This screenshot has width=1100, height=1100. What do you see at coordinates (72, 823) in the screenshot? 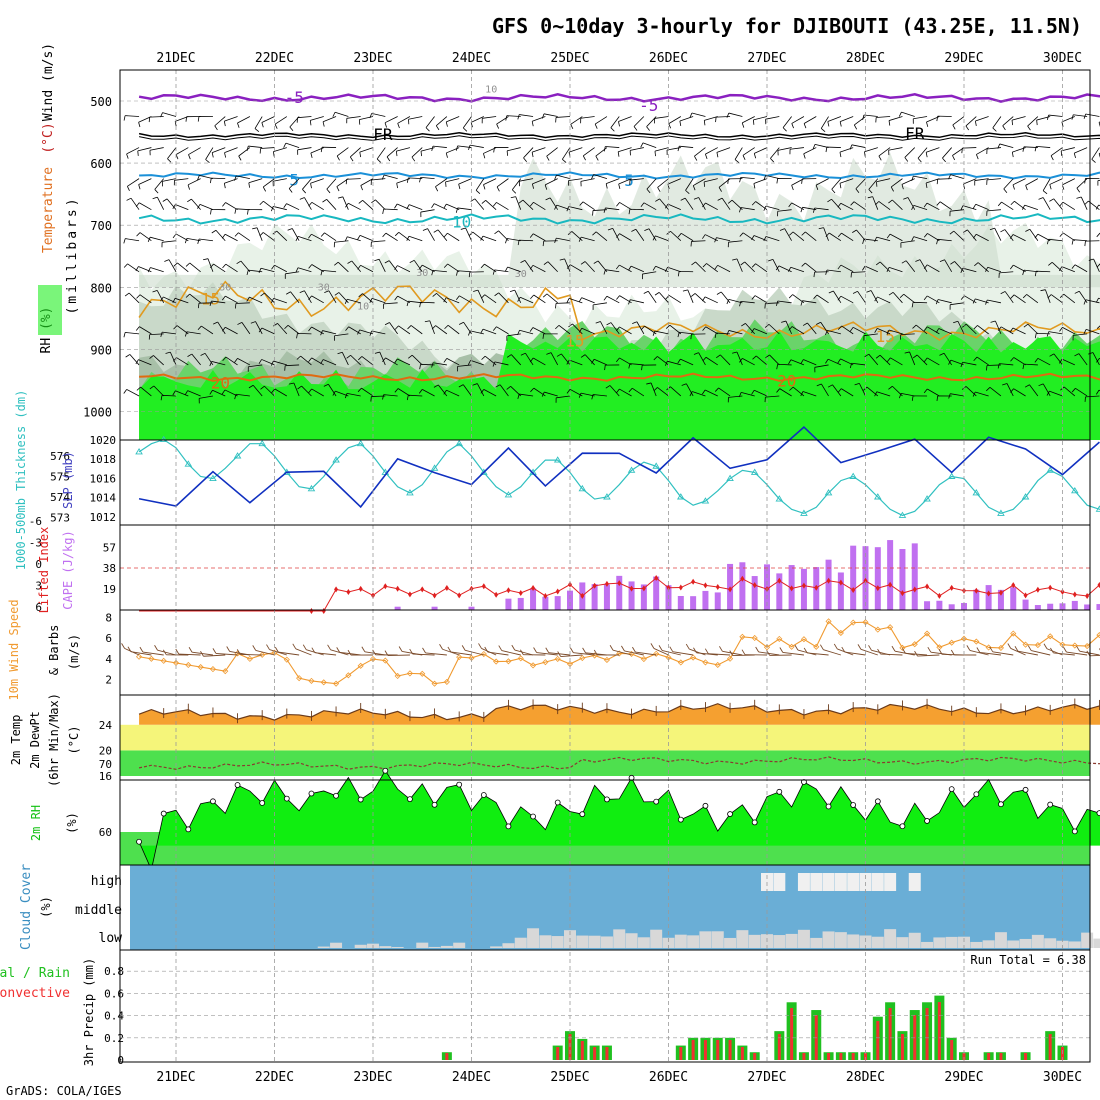
I see `label-rh2m-unit: (%)` at bounding box center [72, 823].